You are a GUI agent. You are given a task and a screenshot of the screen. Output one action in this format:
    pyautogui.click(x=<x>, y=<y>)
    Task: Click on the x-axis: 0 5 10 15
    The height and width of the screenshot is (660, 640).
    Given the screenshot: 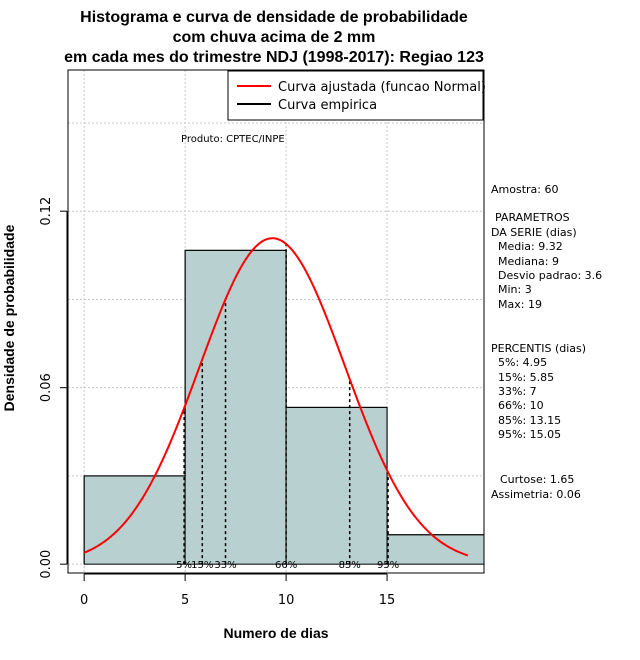 What is the action you would take?
    pyautogui.click(x=238, y=590)
    